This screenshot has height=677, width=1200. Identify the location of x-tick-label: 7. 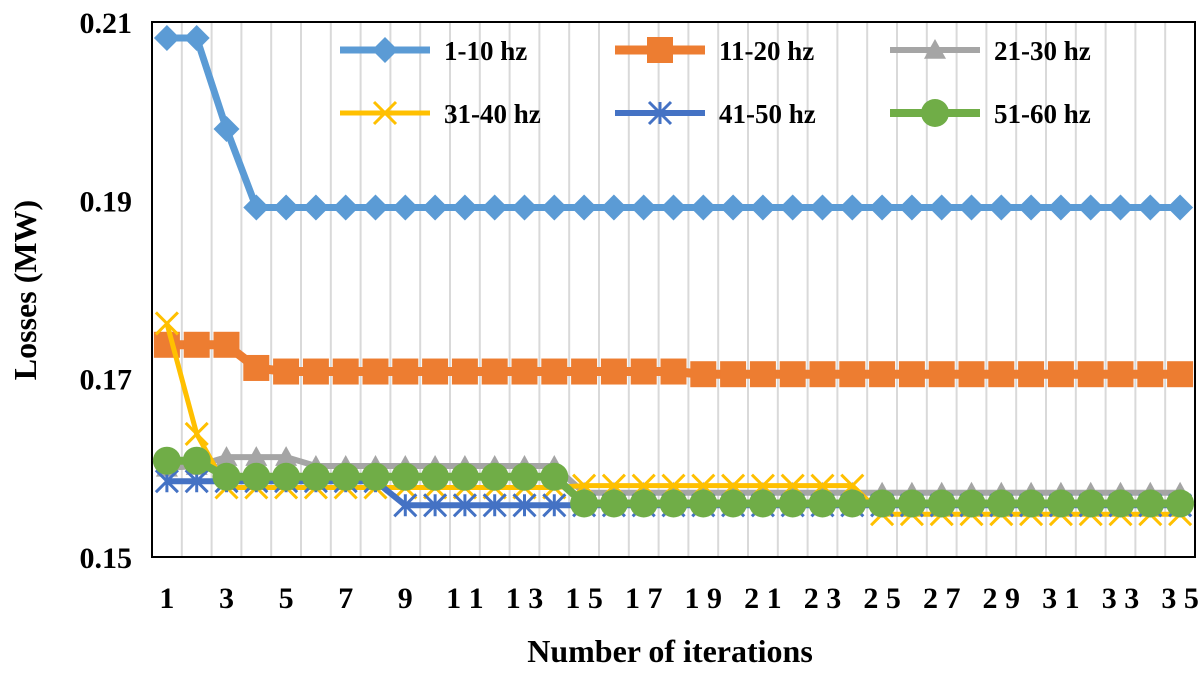
(345, 598).